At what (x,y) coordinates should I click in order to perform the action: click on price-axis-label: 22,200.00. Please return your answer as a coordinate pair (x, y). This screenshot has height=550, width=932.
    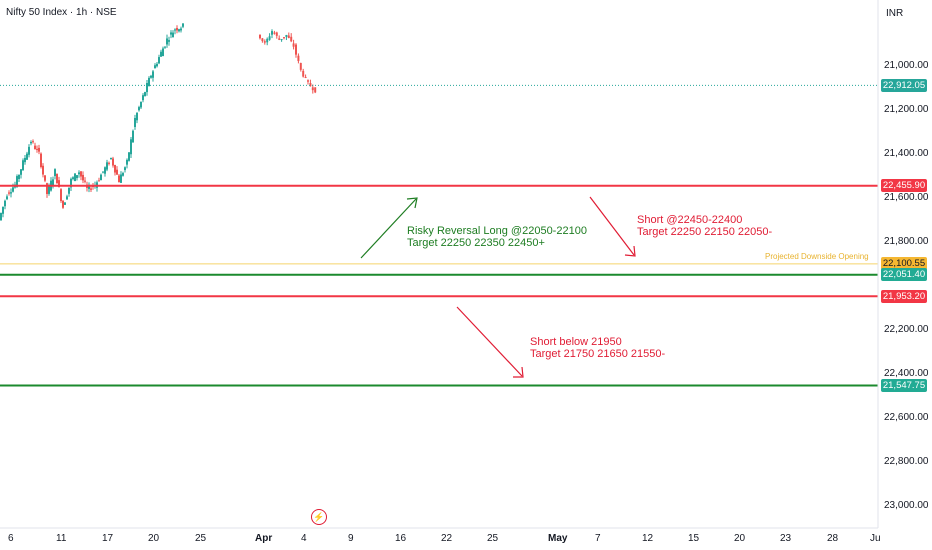
    Looking at the image, I should click on (906, 329).